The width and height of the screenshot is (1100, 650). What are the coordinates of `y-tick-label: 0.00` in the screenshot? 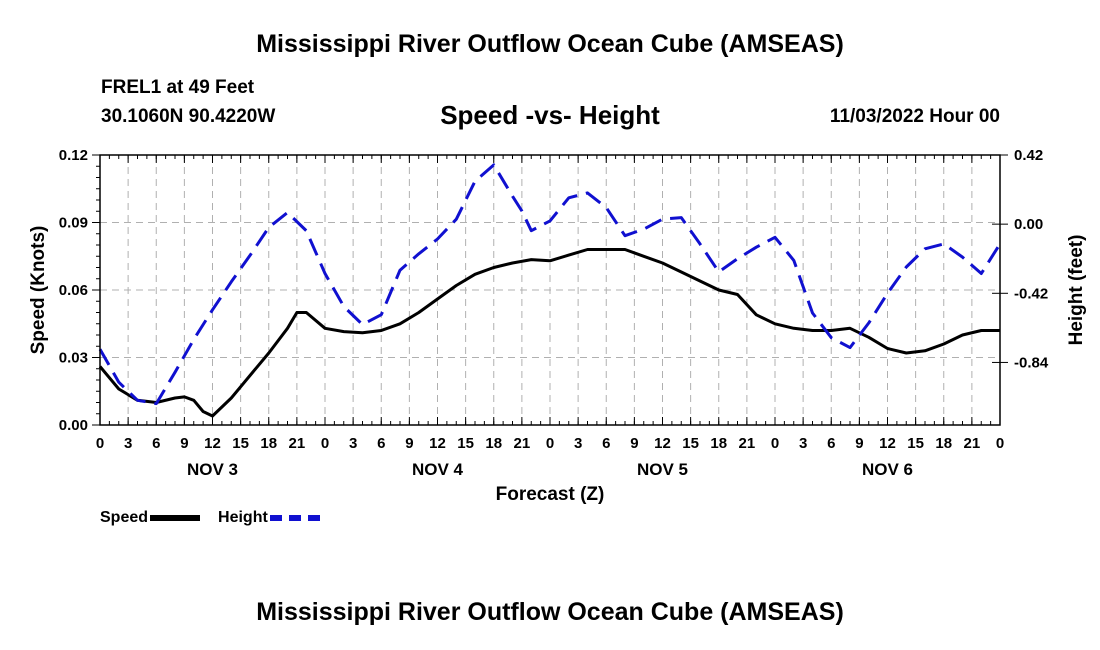 It's located at (73, 425).